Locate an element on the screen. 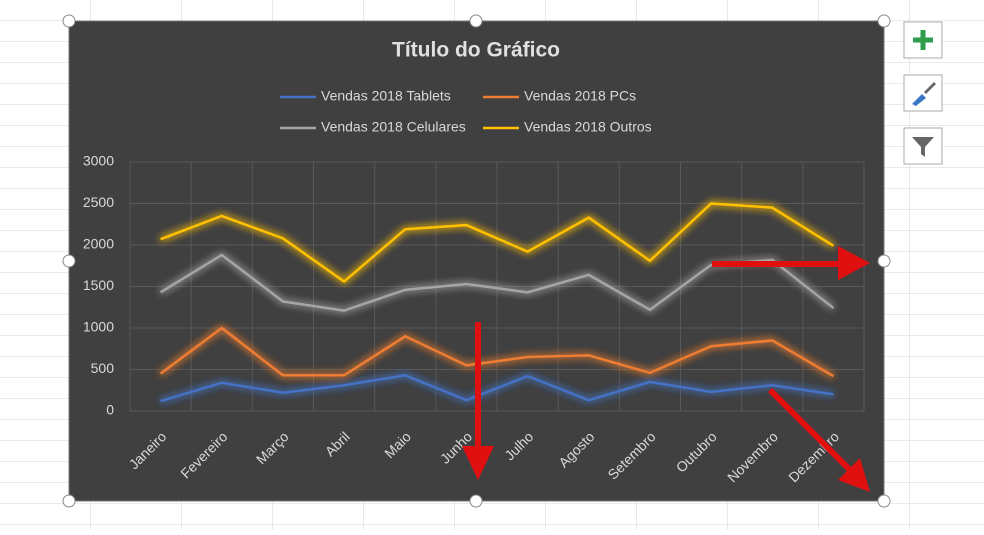 Image resolution: width=984 pixels, height=535 pixels. style-button is located at coordinates (923, 93).